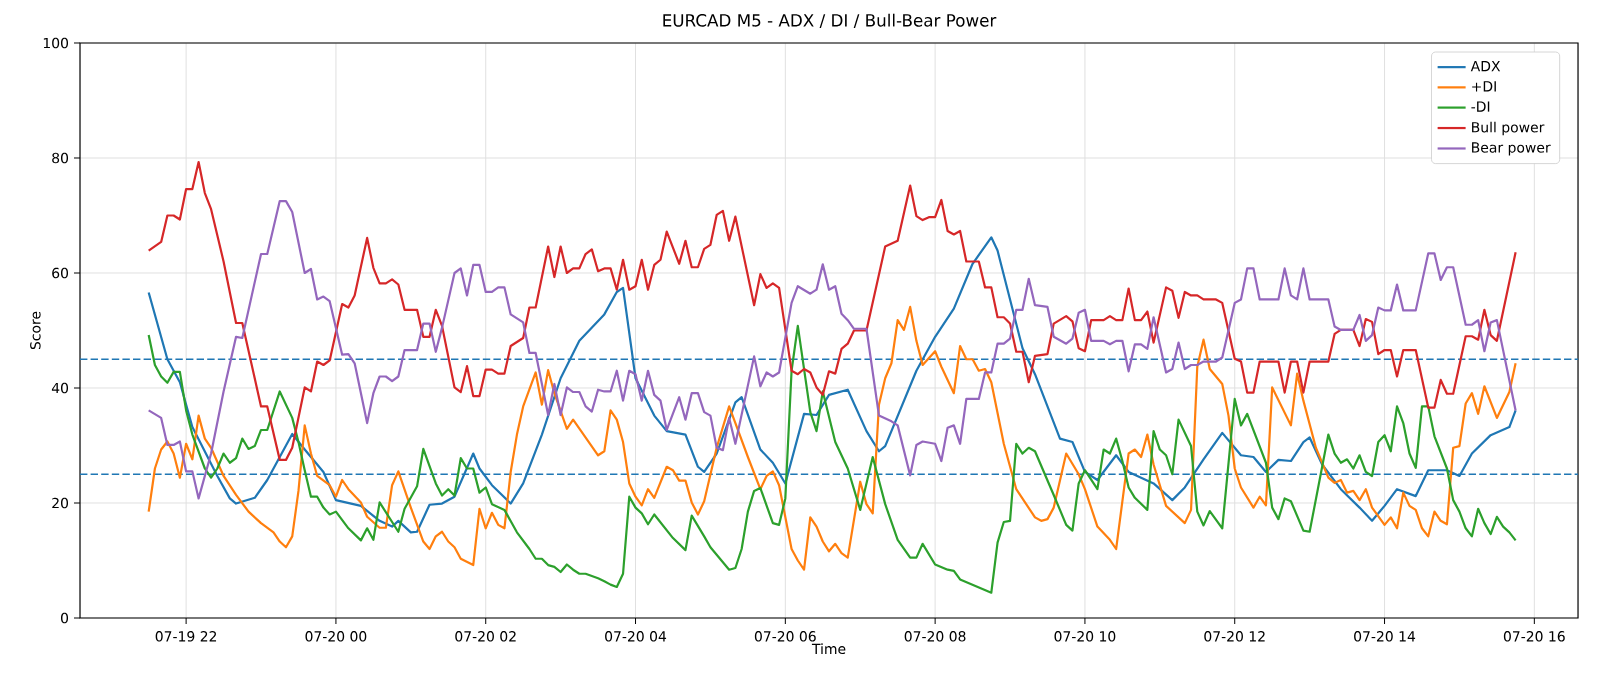 The image size is (1600, 686). Describe the element at coordinates (1511, 149) in the screenshot. I see `legend-label: Bear power` at that location.